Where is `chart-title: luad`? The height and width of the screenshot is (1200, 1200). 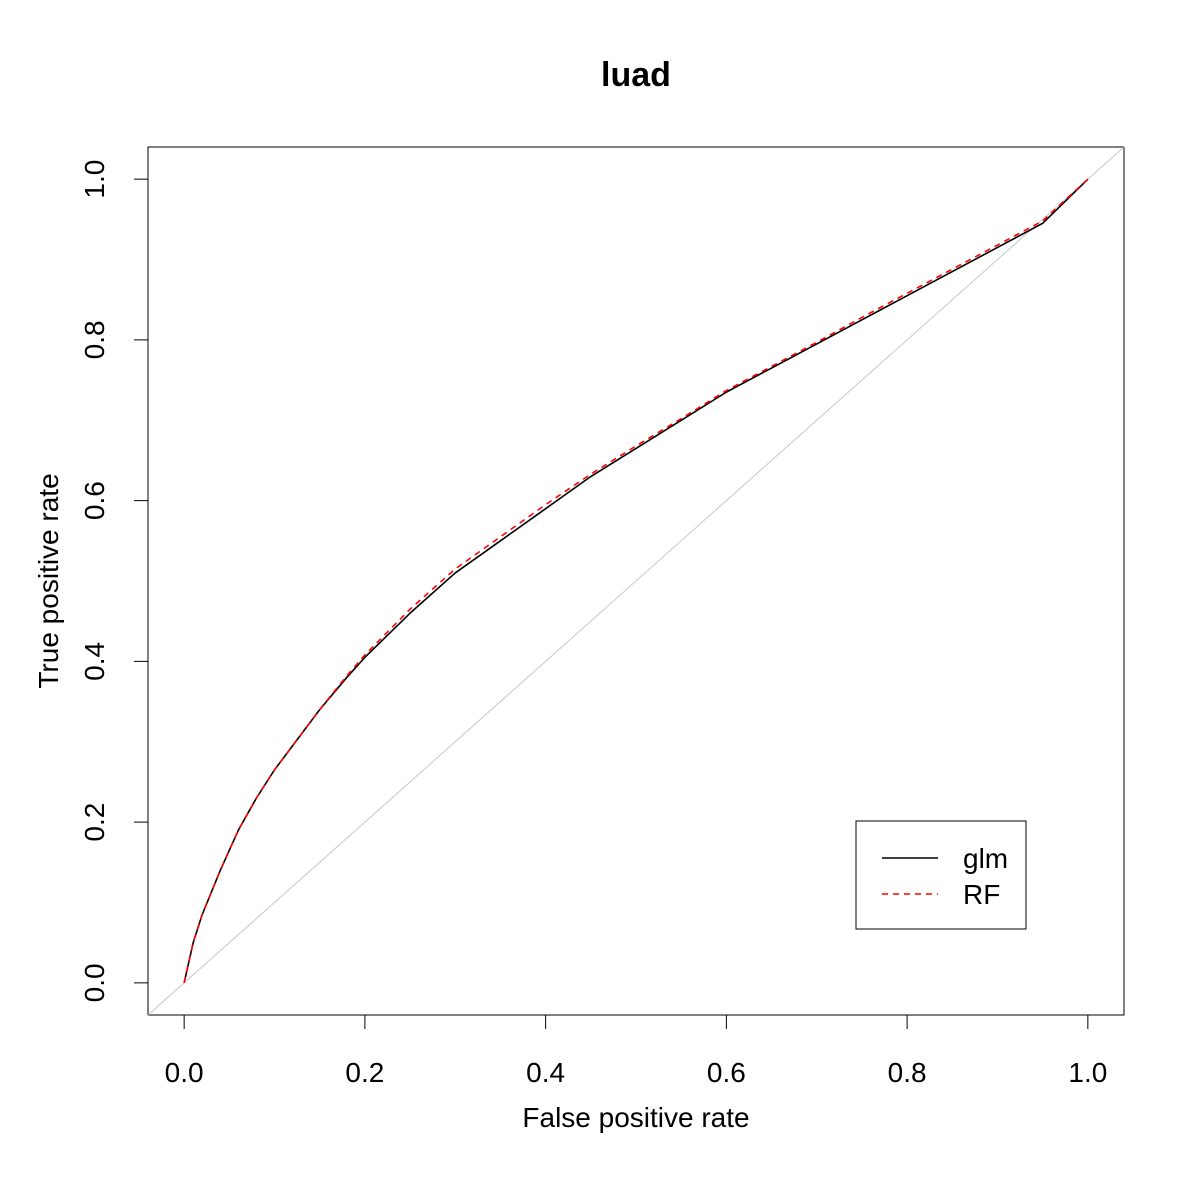
chart-title: luad is located at coordinates (636, 75).